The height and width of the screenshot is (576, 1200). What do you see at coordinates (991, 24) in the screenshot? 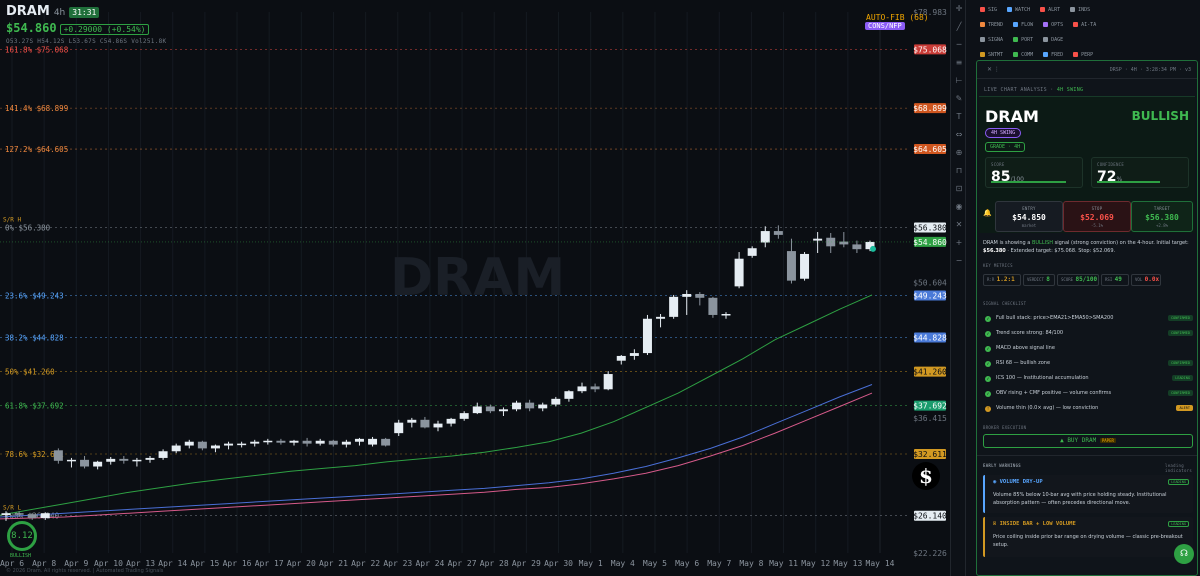
I see `nav-button-trend: TREND` at bounding box center [991, 24].